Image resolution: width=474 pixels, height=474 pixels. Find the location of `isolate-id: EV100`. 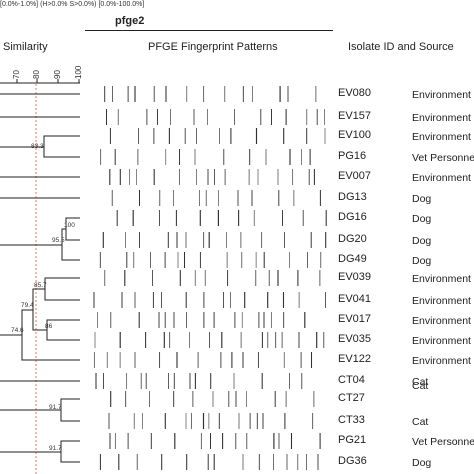

isolate-id: EV100 is located at coordinates (355, 135).